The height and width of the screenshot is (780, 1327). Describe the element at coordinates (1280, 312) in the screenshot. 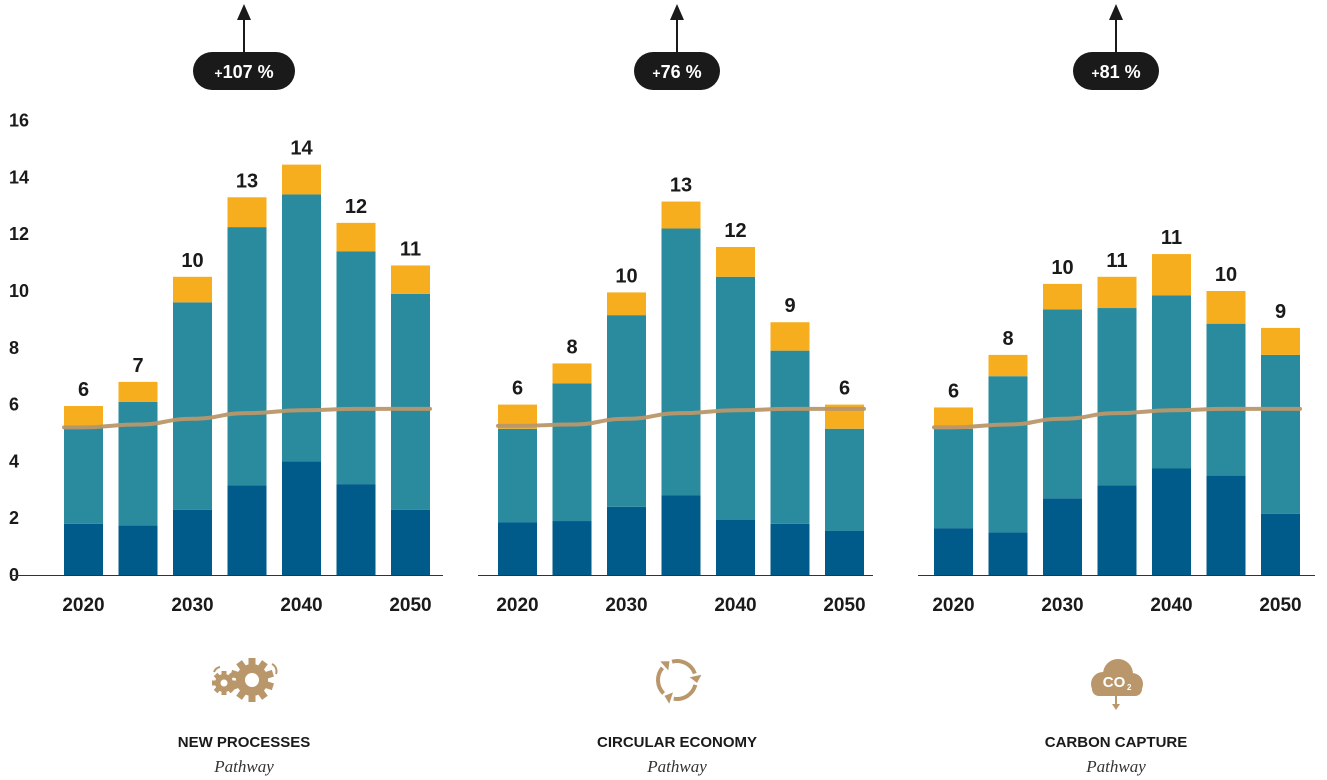

I see `bar-total-label: 9` at that location.